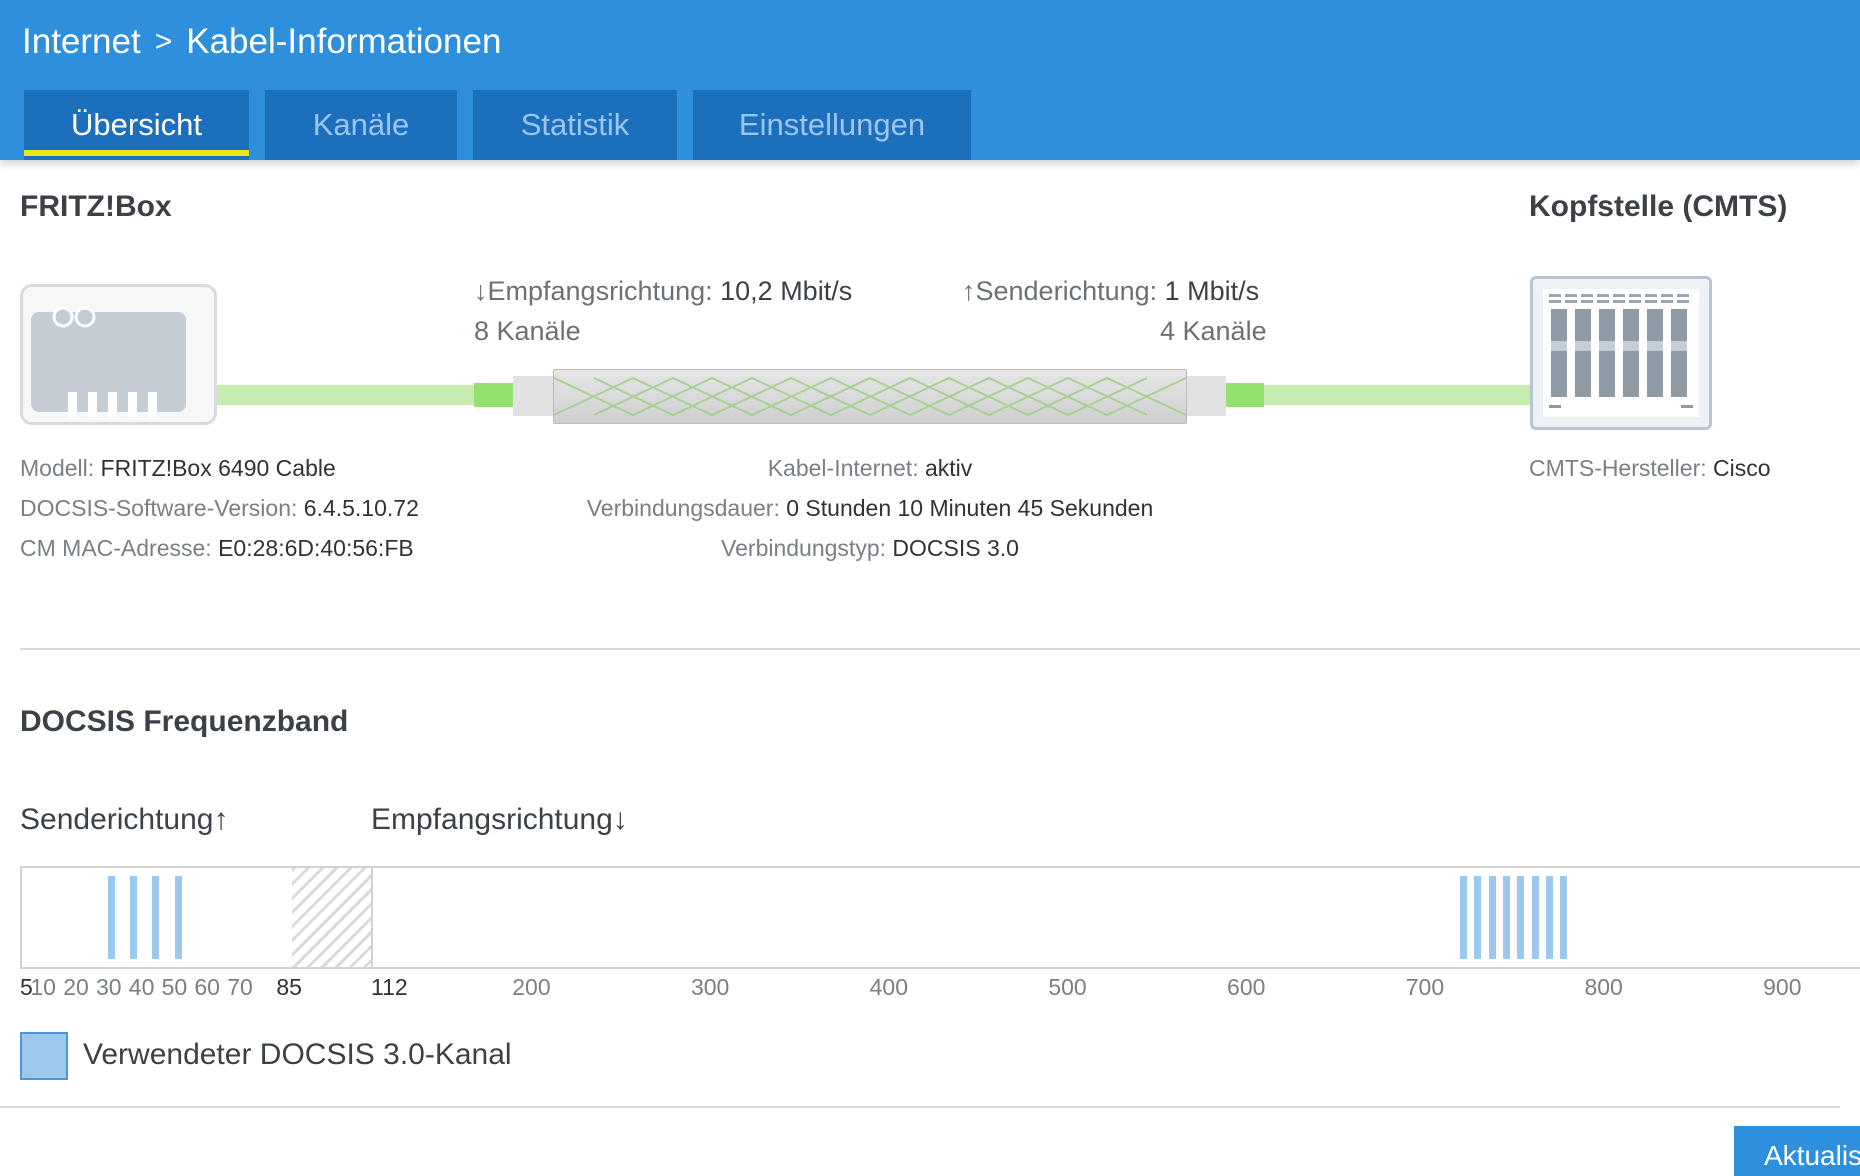 The width and height of the screenshot is (1860, 1176). Describe the element at coordinates (575, 125) in the screenshot. I see `tab-statistik: Statistik` at that location.